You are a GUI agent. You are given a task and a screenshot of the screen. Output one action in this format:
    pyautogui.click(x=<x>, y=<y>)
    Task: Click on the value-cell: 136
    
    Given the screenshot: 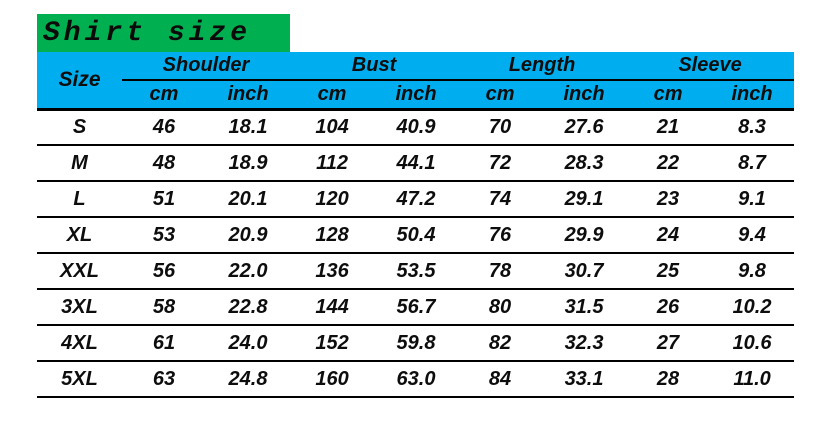 What is the action you would take?
    pyautogui.click(x=332, y=271)
    